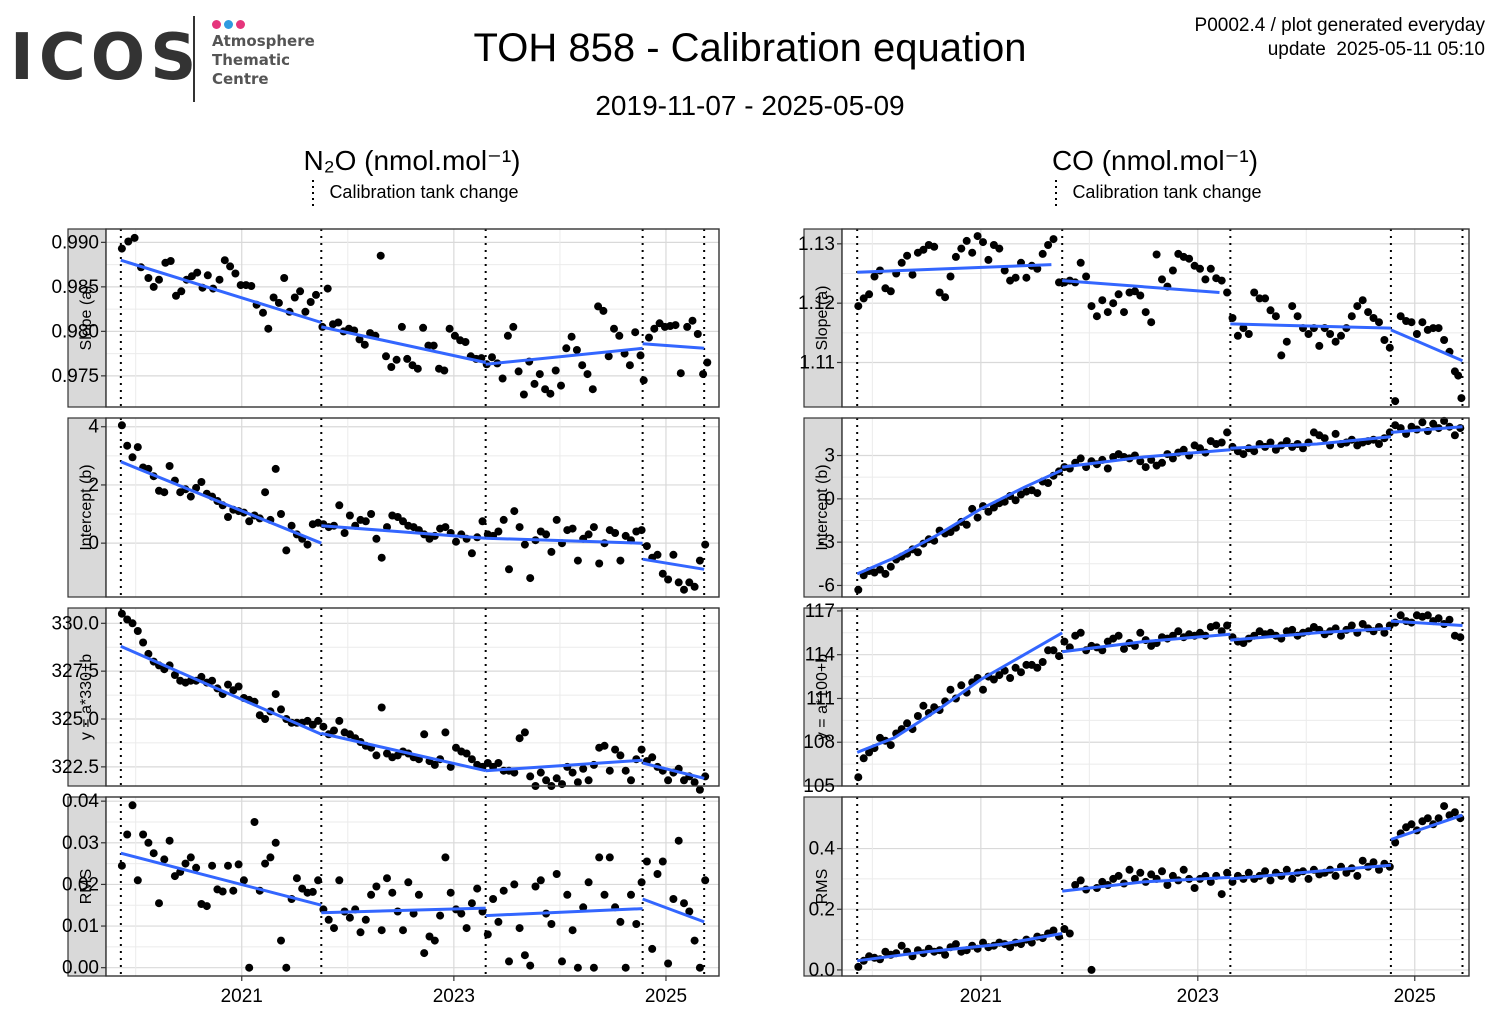 This screenshot has height=1020, width=1500. I want to click on plot-area, so click(412, 318).